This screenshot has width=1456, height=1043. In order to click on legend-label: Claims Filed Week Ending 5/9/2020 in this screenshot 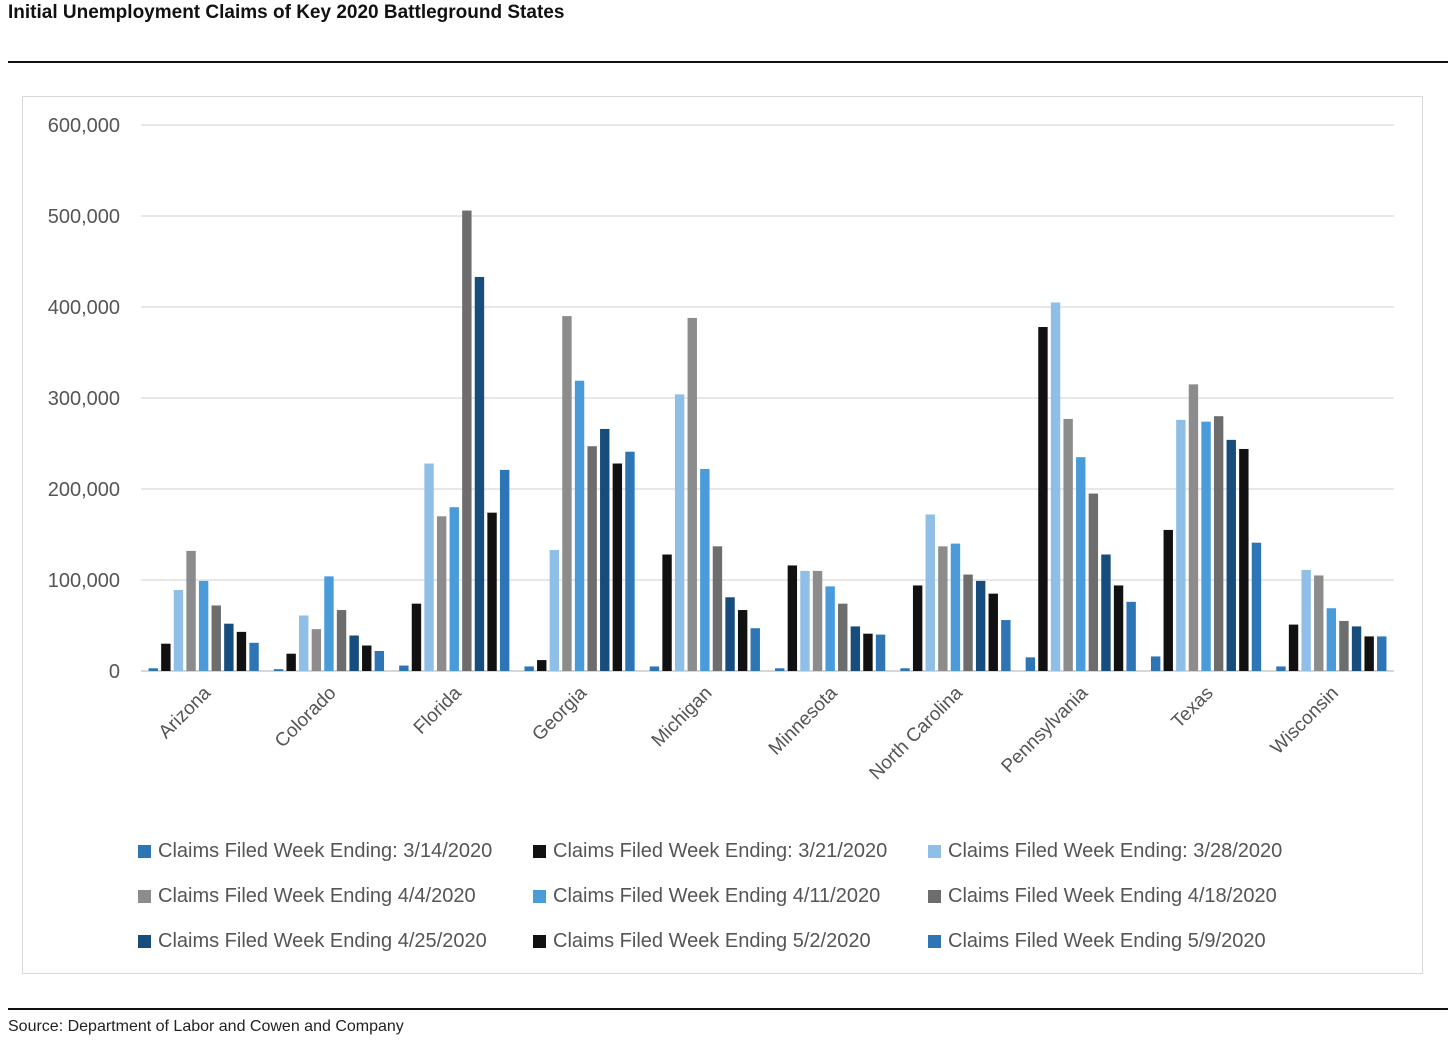, I will do `click(1107, 940)`.